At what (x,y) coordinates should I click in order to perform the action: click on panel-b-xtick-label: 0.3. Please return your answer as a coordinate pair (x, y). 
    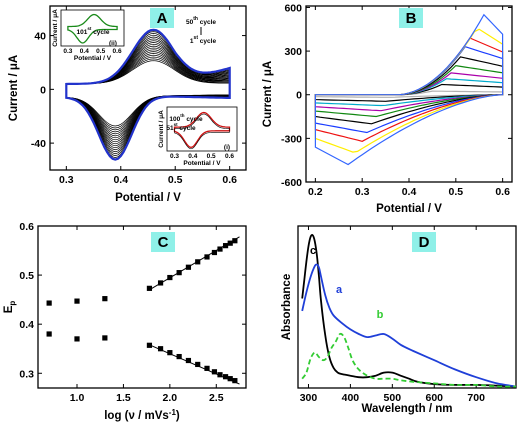
    Looking at the image, I should click on (362, 192).